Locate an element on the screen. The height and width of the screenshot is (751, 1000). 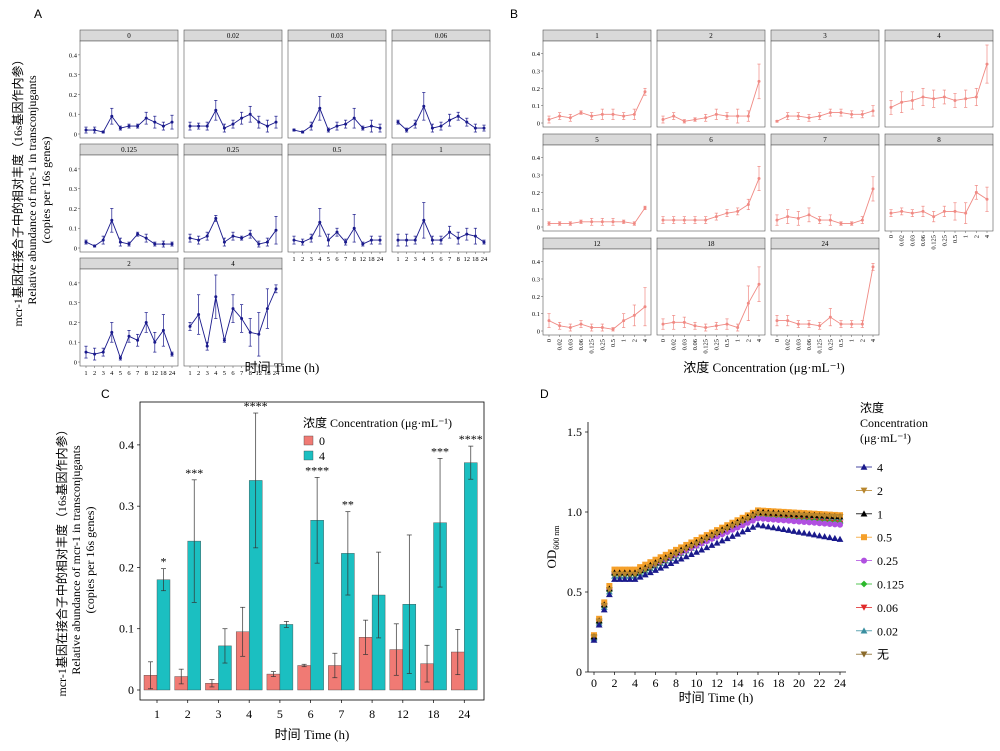
x-axis-label: 时间 Time (h) is located at coordinates (716, 697).